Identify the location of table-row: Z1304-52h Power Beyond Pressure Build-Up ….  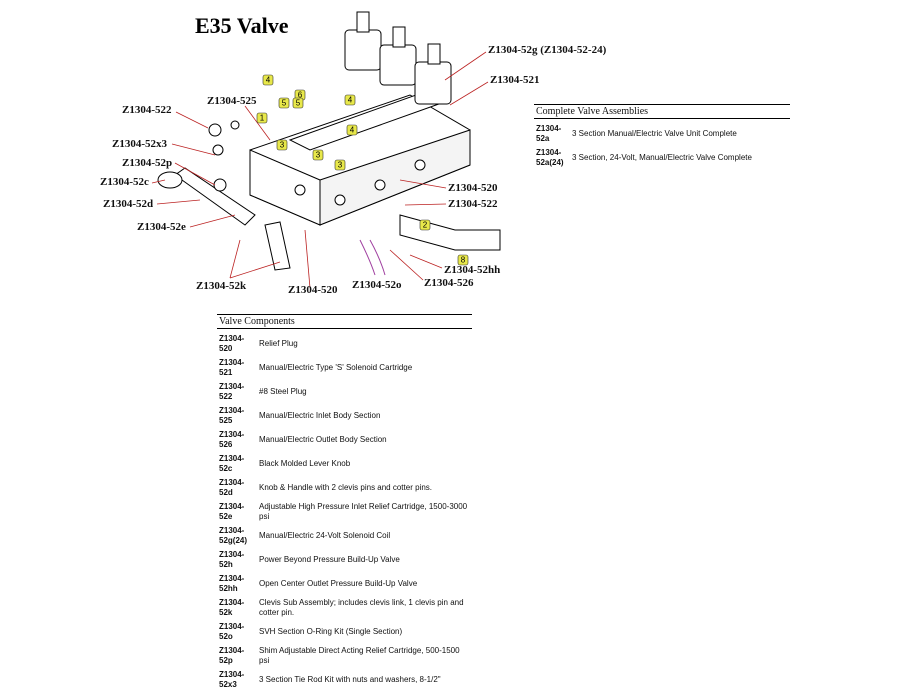
(344, 560).